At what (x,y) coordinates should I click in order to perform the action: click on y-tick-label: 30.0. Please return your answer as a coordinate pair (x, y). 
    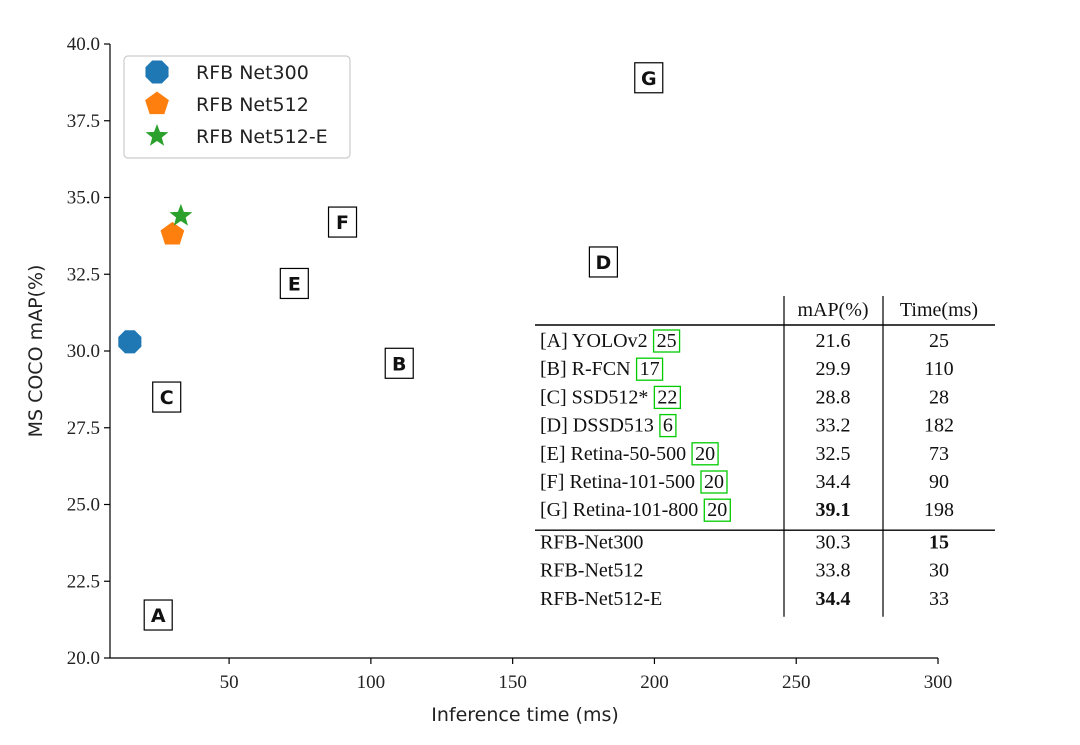
    Looking at the image, I should click on (83, 351).